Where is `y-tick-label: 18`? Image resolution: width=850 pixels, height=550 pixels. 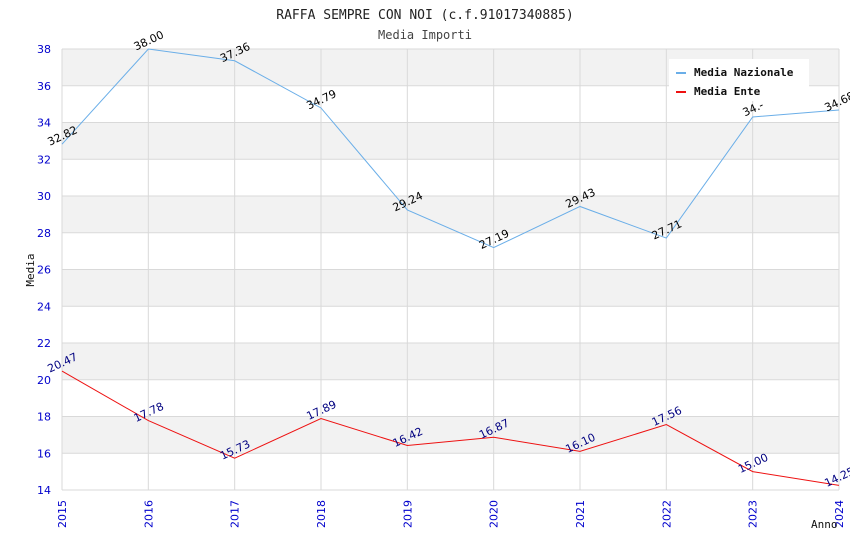
y-tick-label: 18 is located at coordinates (44, 417).